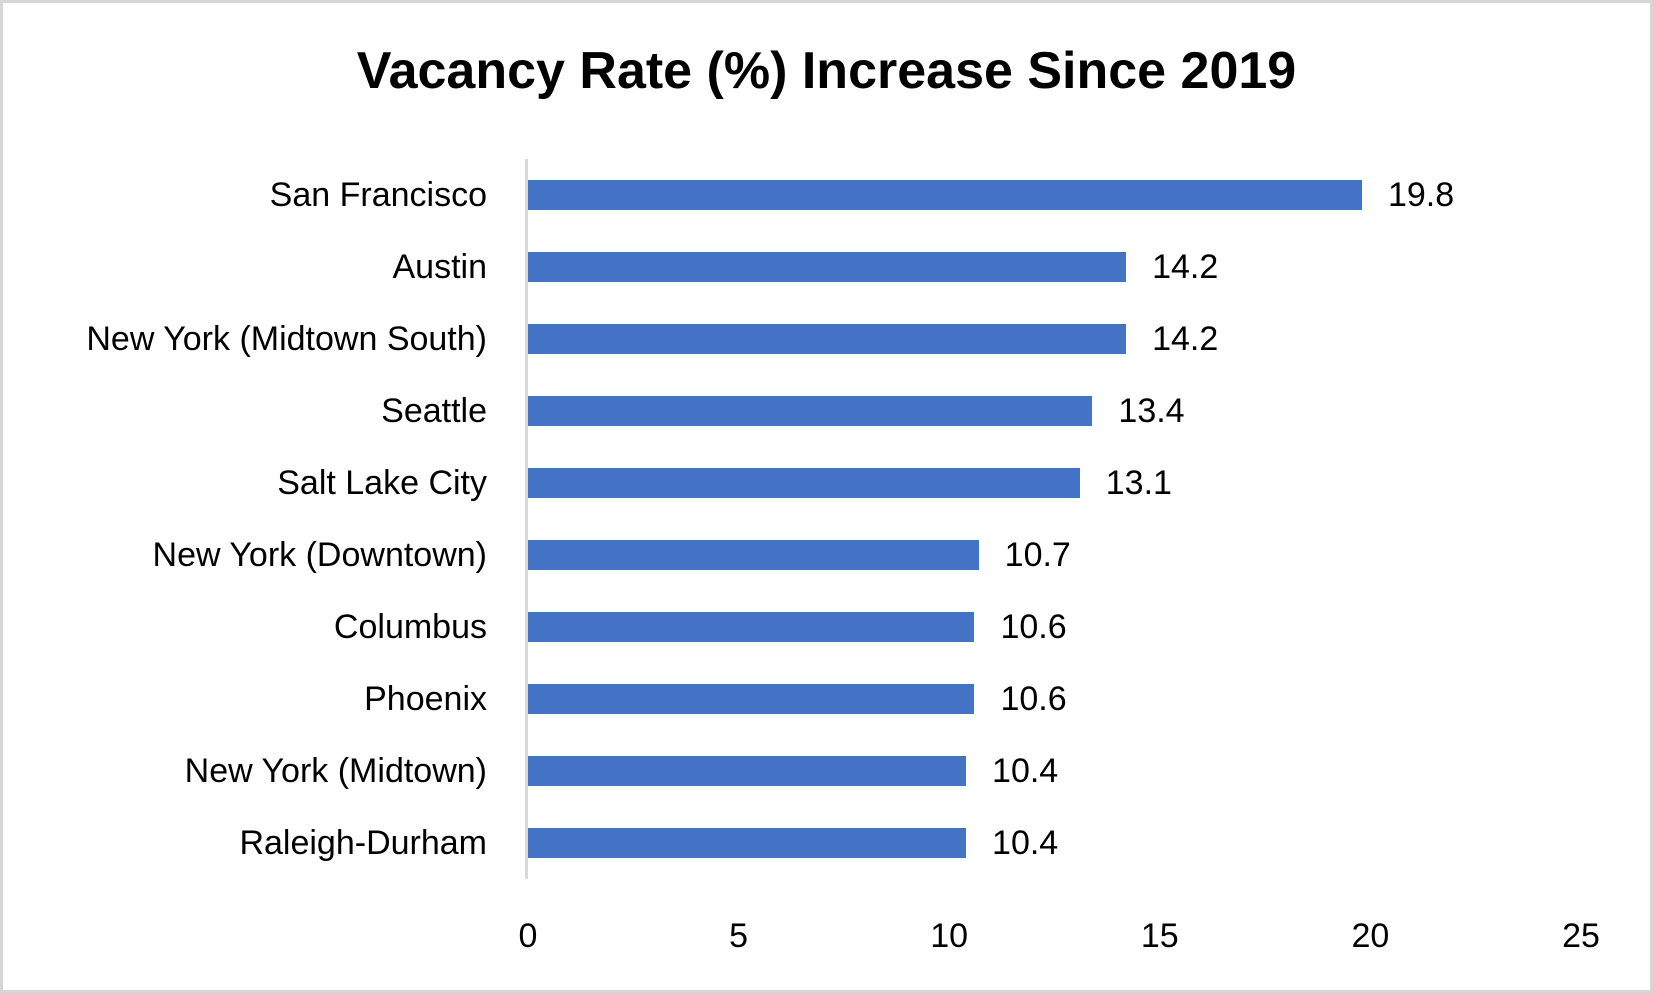  Describe the element at coordinates (286, 338) in the screenshot. I see `category-label: New York (Midtown South)` at that location.